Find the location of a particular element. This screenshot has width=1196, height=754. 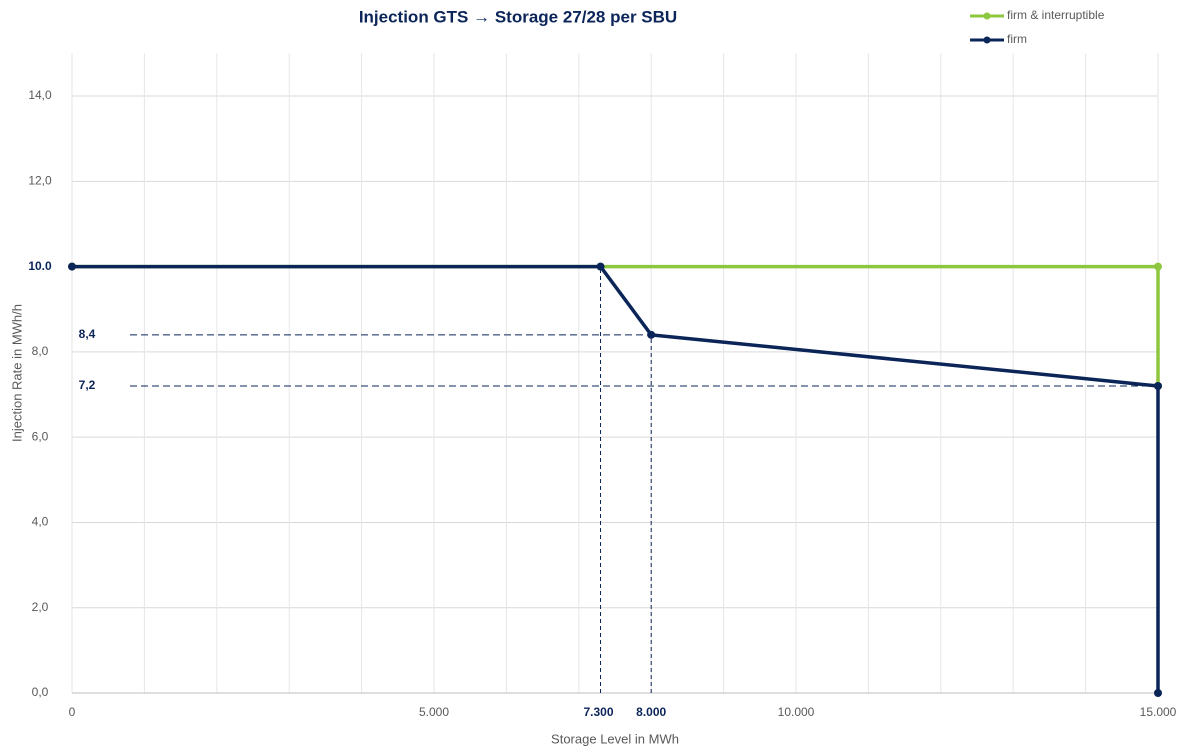

y-tick-label: 8,0 is located at coordinates (40, 351).